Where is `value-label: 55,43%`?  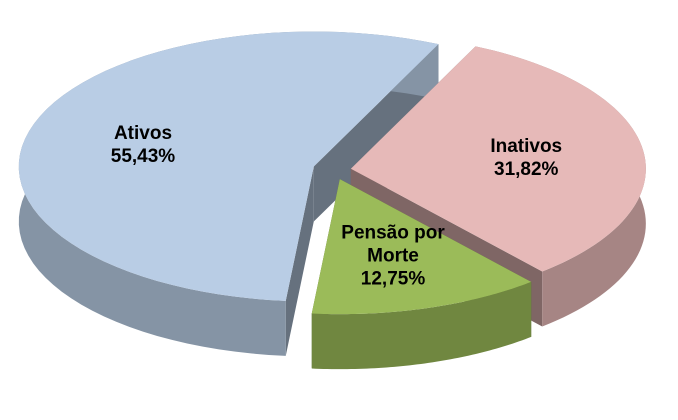
value-label: 55,43% is located at coordinates (143, 157).